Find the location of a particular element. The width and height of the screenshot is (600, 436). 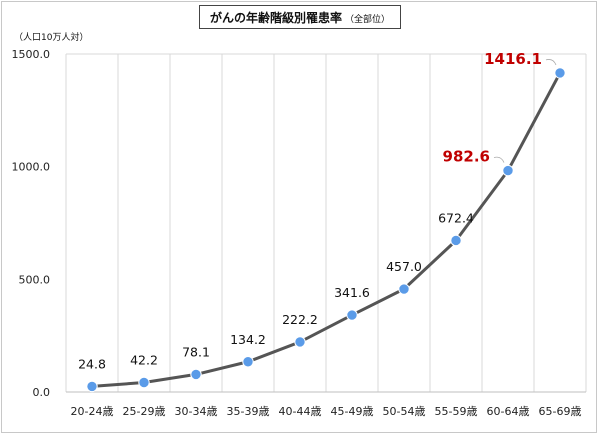

x-tick-label: 55-59歳 is located at coordinates (456, 411).